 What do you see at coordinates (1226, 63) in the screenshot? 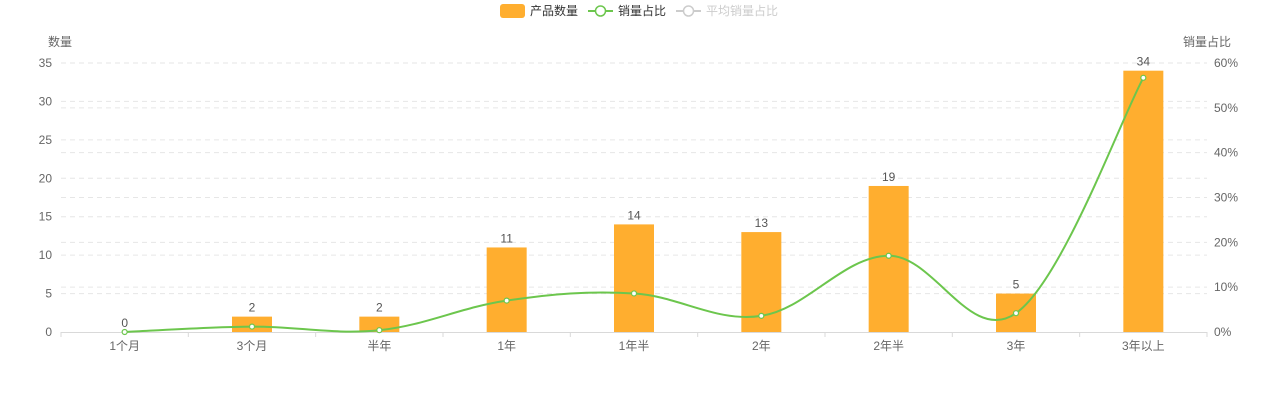
I see `y-right-tick-label: 60%` at bounding box center [1226, 63].